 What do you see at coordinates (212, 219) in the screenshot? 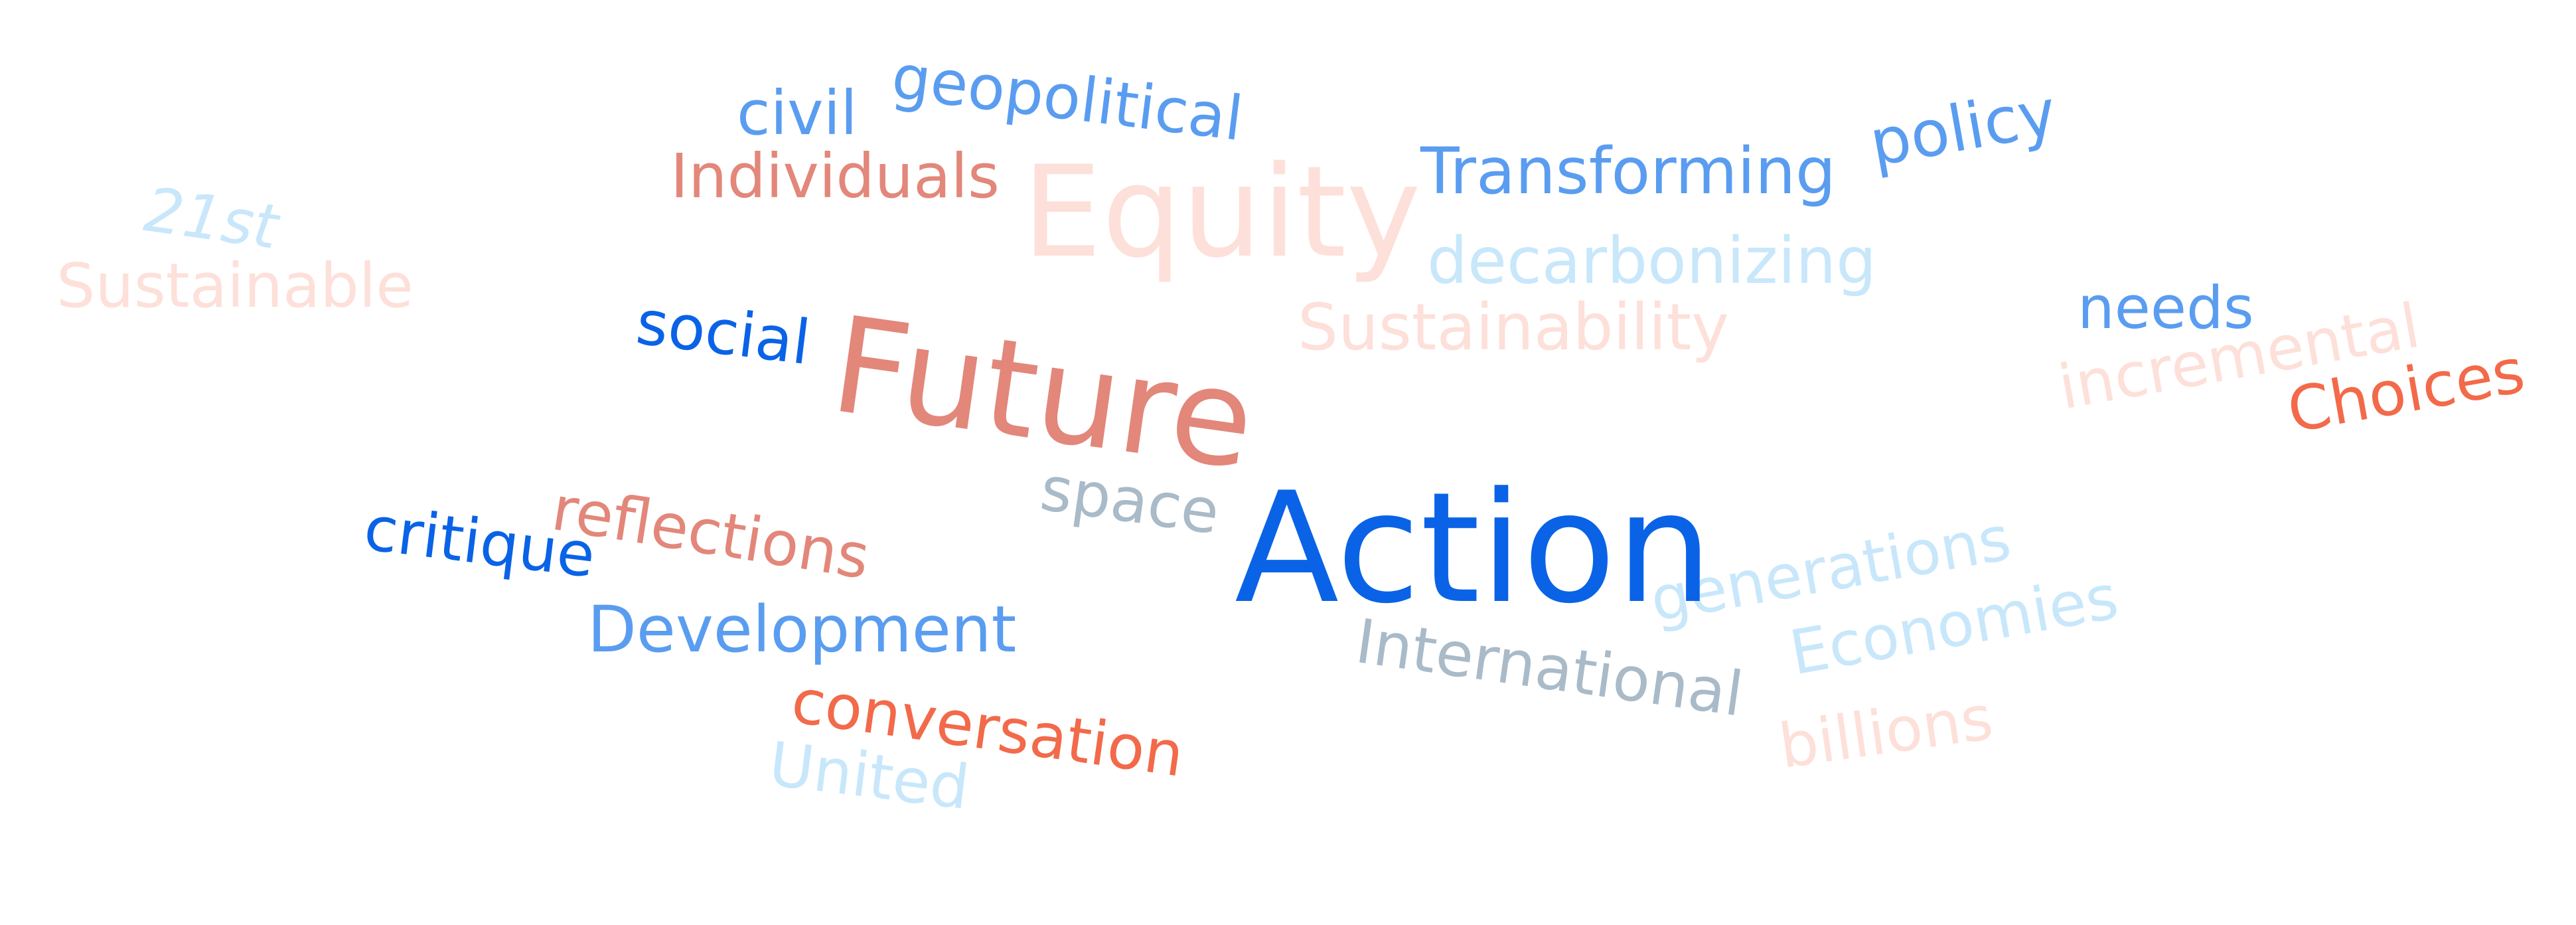
I see `word-21st: 21st` at bounding box center [212, 219].